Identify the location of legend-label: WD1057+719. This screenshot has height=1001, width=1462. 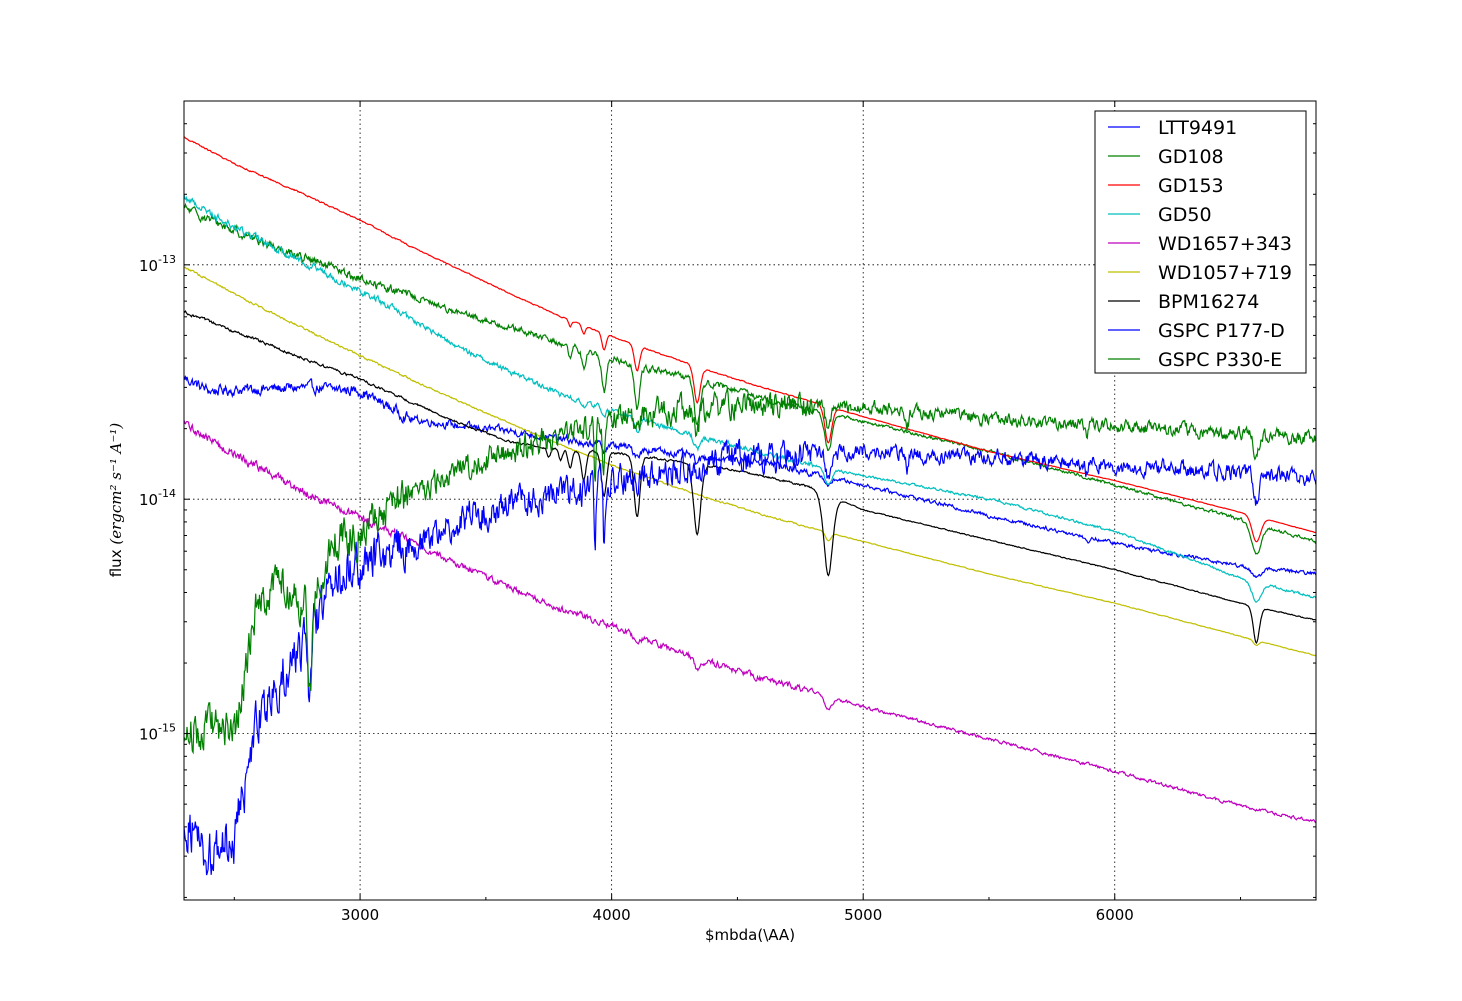
(1225, 273).